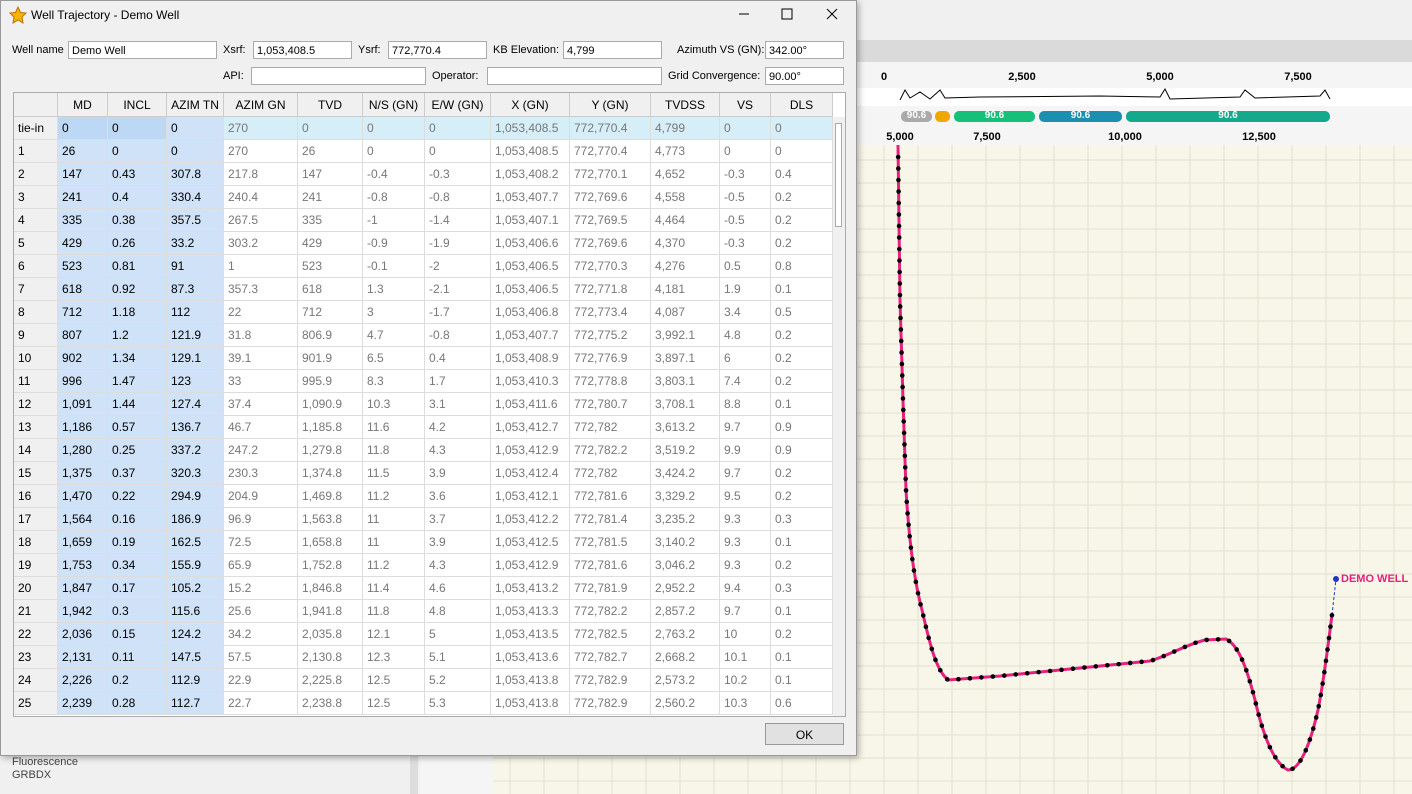  Describe the element at coordinates (261, 358) in the screenshot. I see `table-cell: 39.1` at that location.